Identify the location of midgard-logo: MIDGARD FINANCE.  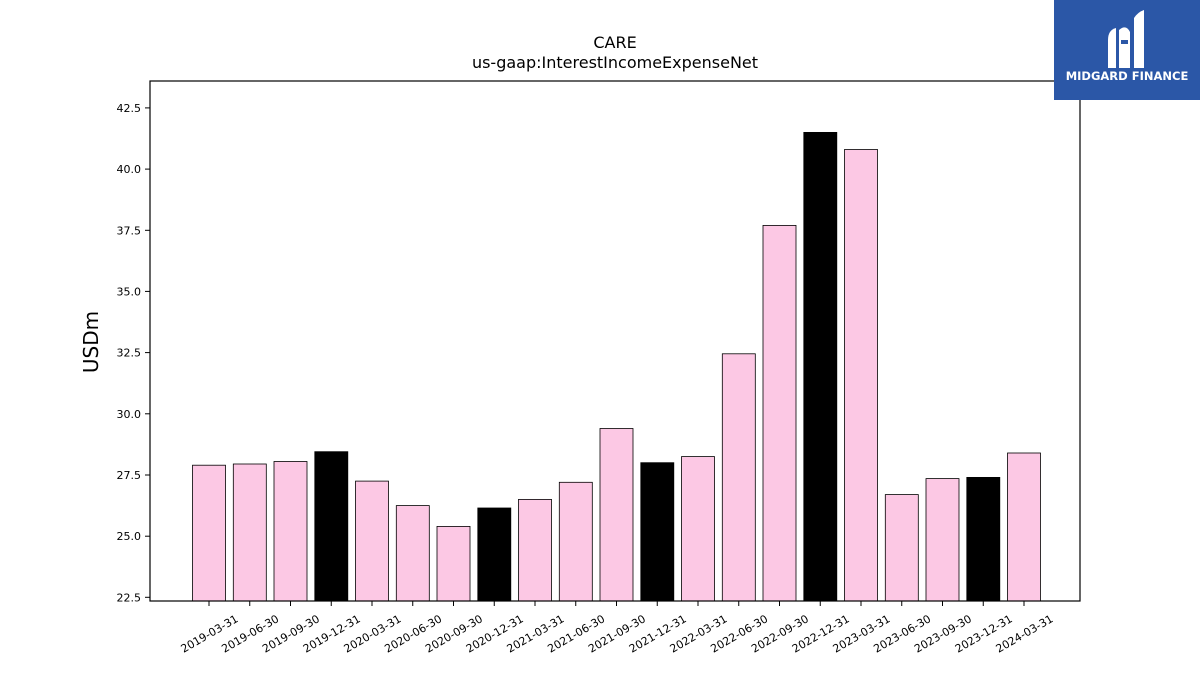
(1127, 50).